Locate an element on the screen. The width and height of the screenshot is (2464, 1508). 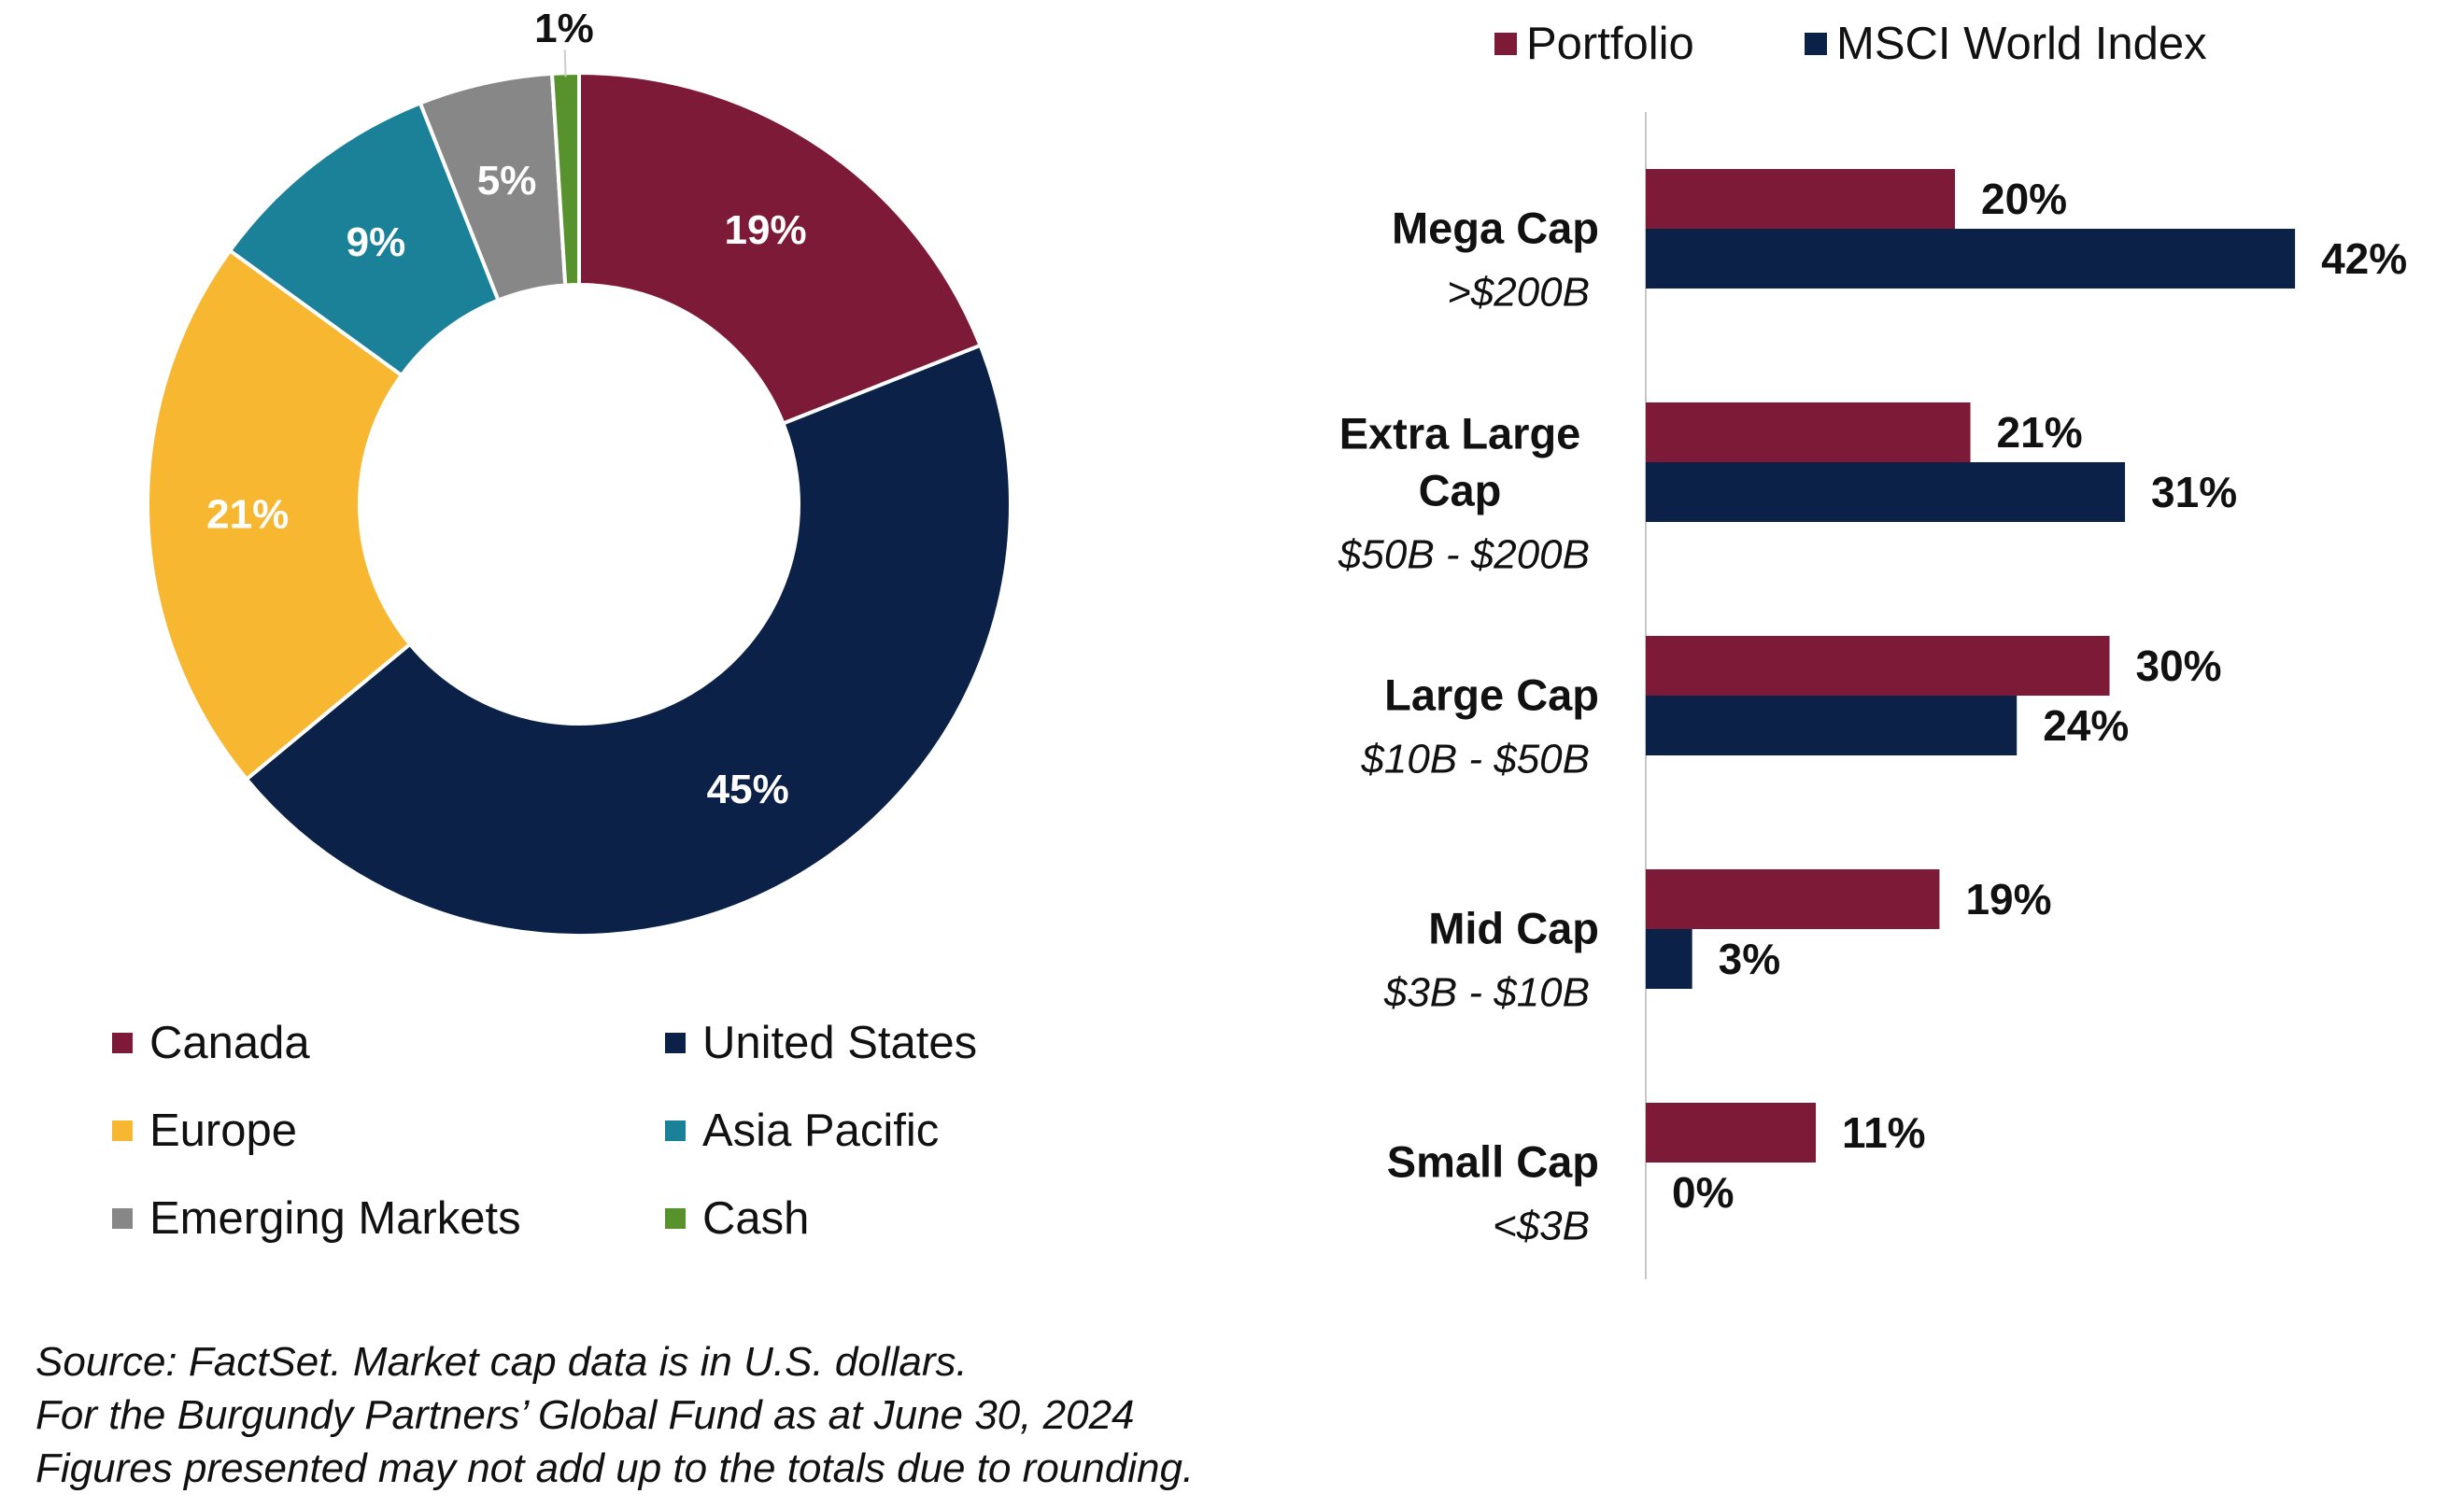
bar-portfolio-small-cap is located at coordinates (1731, 1133).